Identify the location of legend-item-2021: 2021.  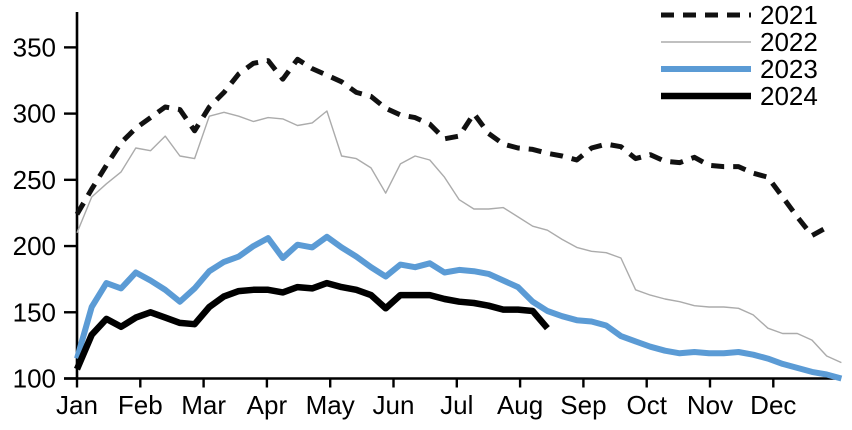
(739, 14).